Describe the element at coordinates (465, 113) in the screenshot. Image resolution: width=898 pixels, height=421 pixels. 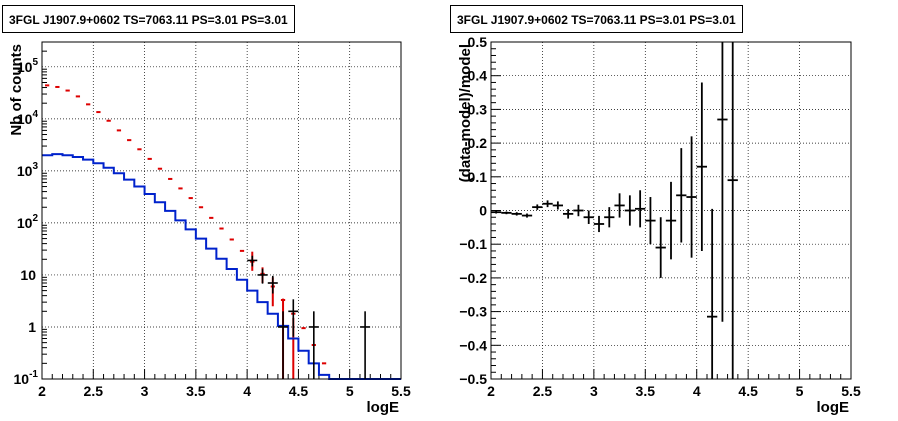
I see `y-axis-label: (data-model)/model` at that location.